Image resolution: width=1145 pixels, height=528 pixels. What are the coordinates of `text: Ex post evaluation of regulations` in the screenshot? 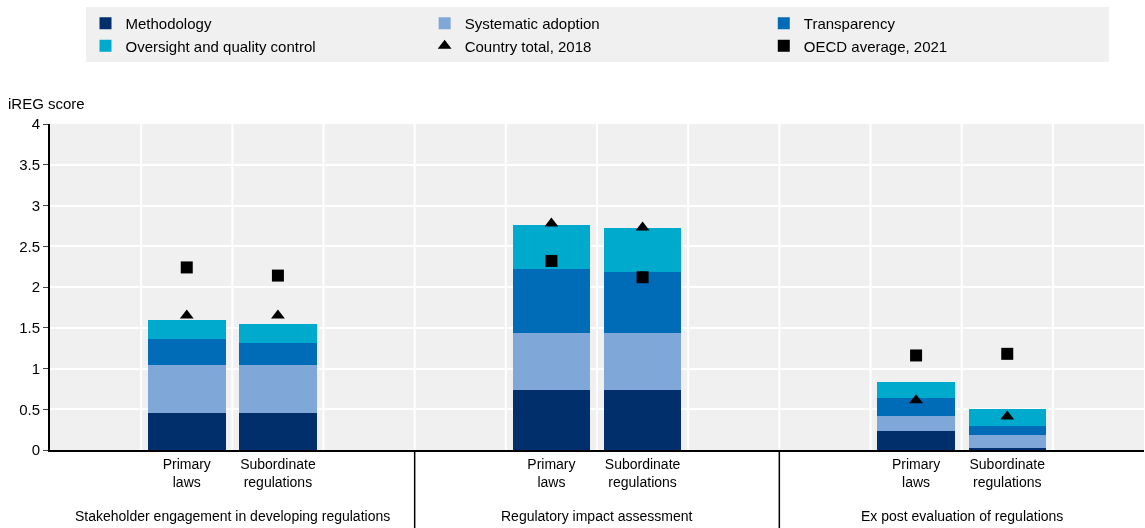 It's located at (962, 516).